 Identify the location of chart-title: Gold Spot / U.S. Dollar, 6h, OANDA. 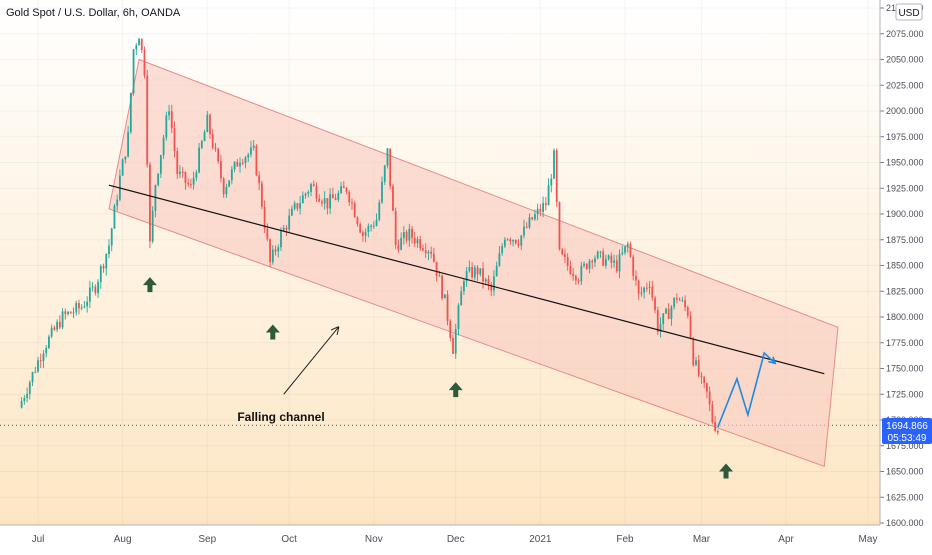
(93, 13).